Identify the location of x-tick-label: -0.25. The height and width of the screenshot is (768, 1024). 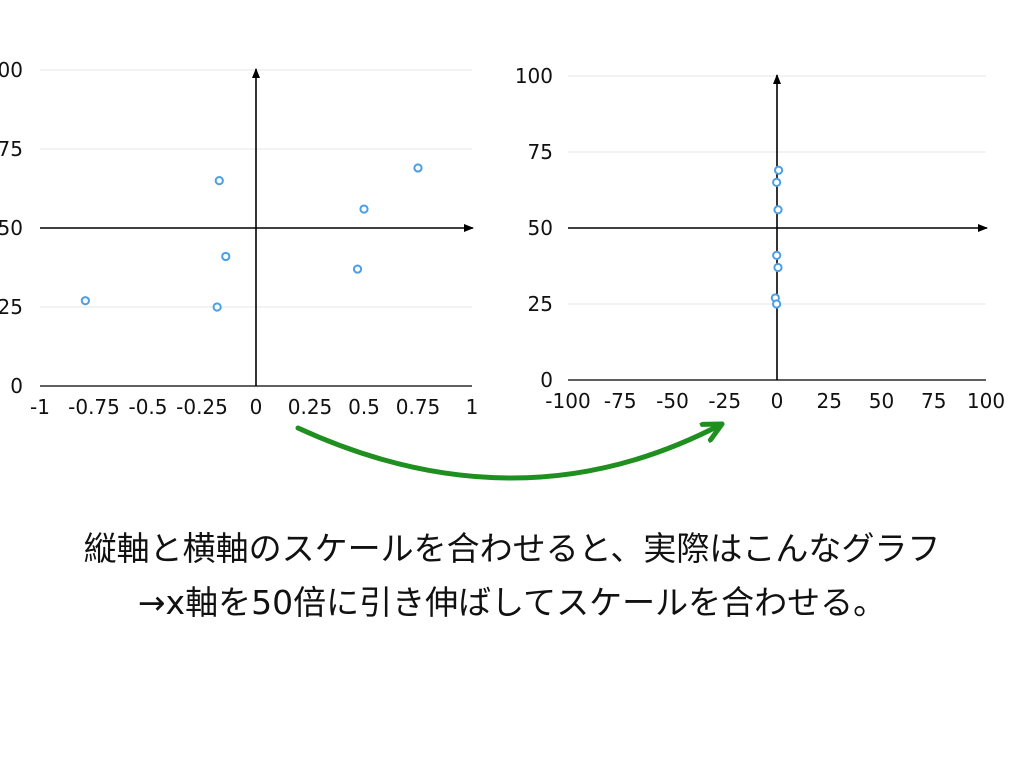
(202, 407).